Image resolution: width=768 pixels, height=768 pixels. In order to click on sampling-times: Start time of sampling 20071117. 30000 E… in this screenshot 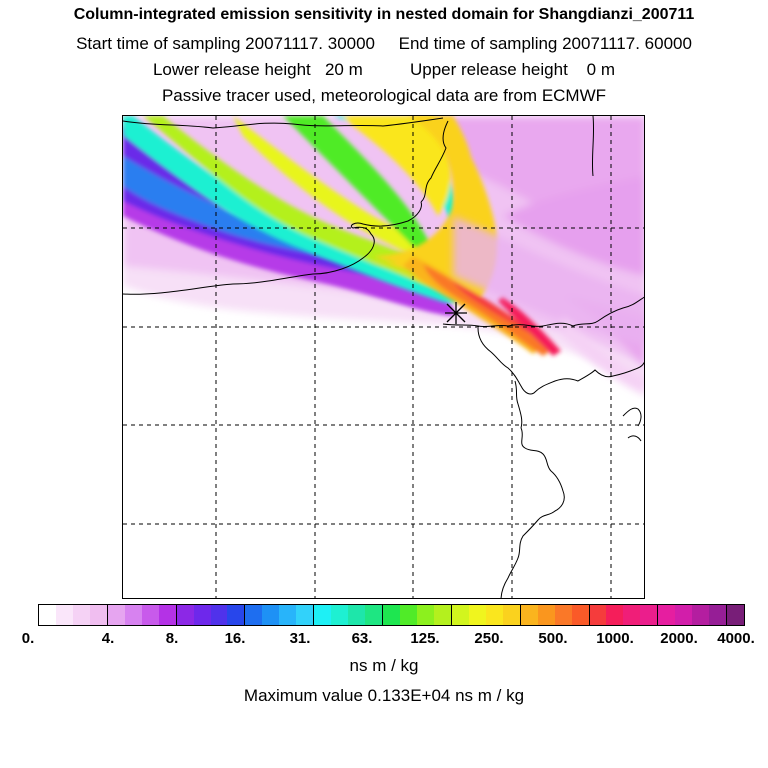, I will do `click(384, 43)`.